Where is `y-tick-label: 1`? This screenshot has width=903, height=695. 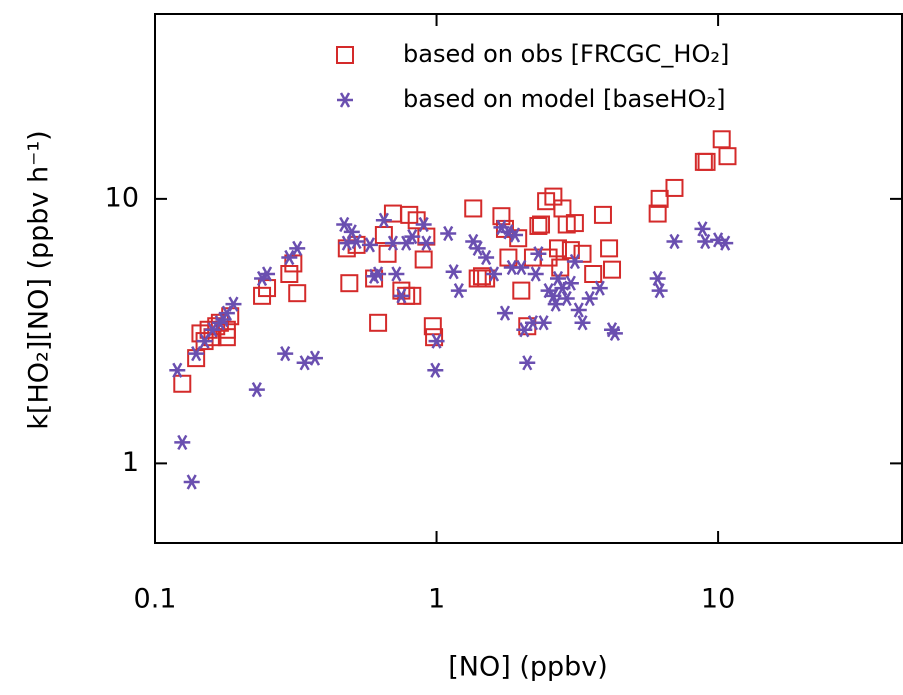 y-tick-label: 1 is located at coordinates (130, 462).